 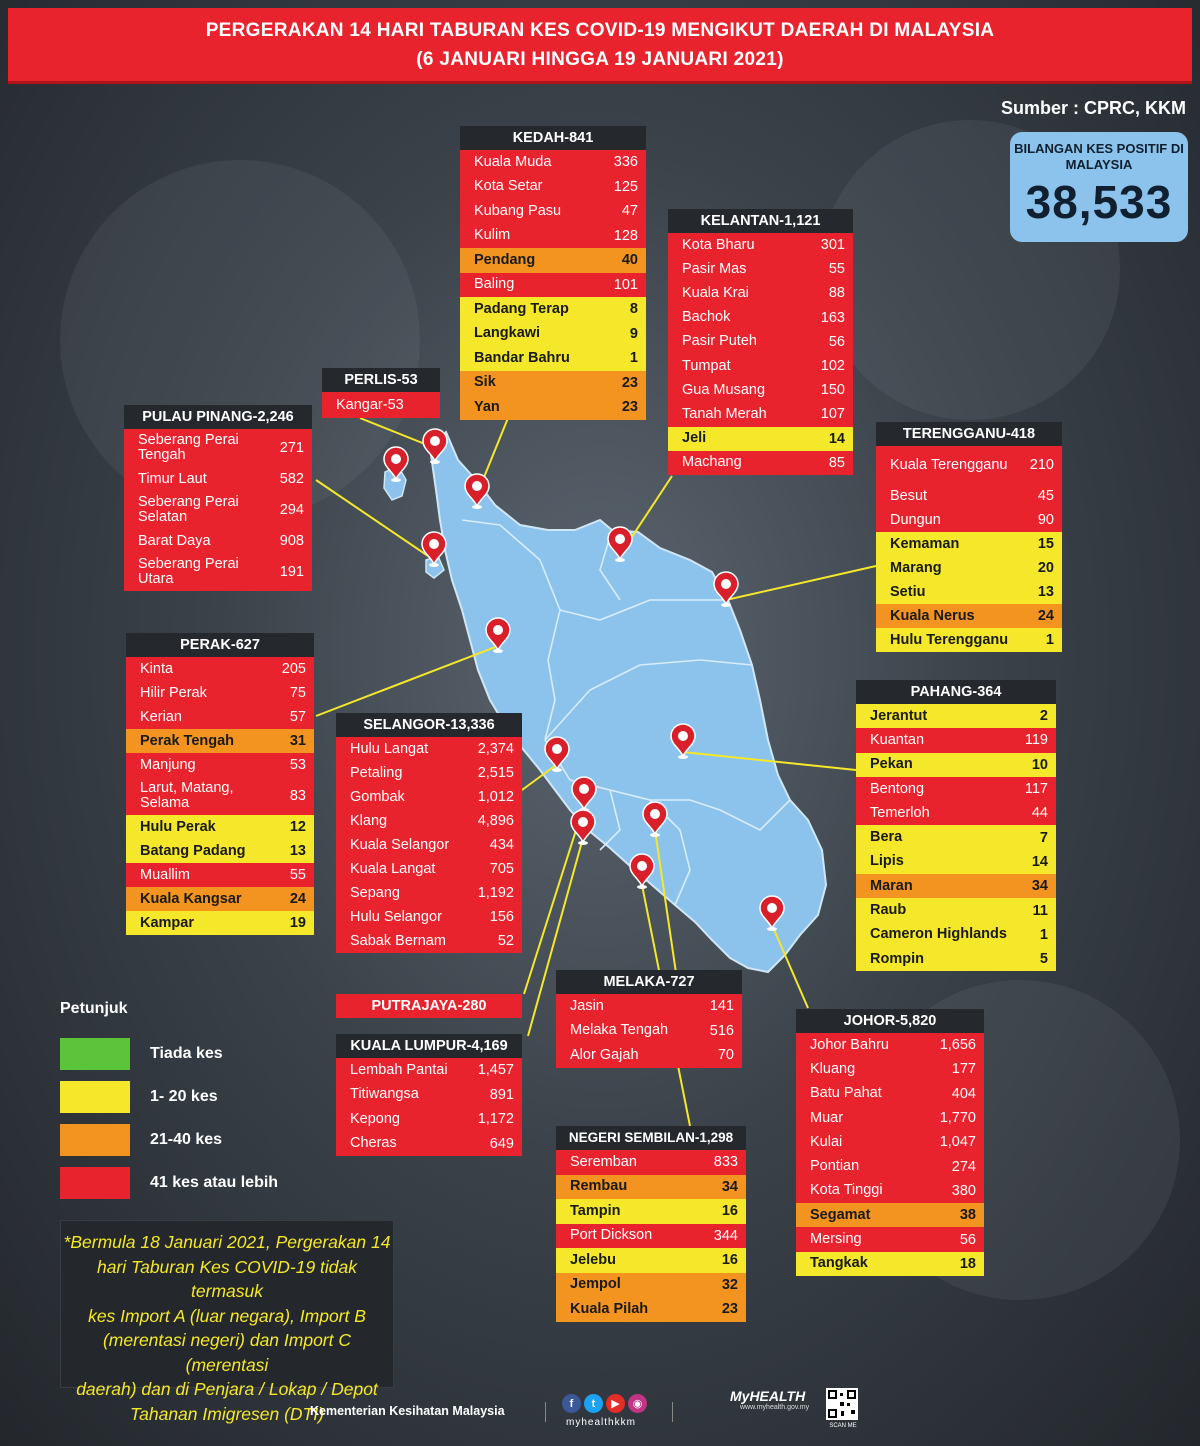 What do you see at coordinates (218, 417) in the screenshot?
I see `state-title: PULAU PINANG-2,246` at bounding box center [218, 417].